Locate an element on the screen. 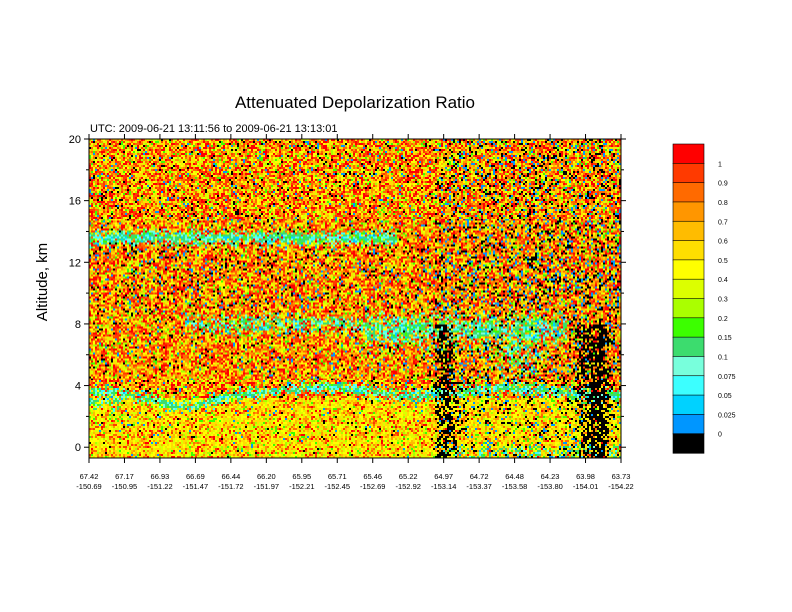  colorbar-label: 0.025 is located at coordinates (727, 415).